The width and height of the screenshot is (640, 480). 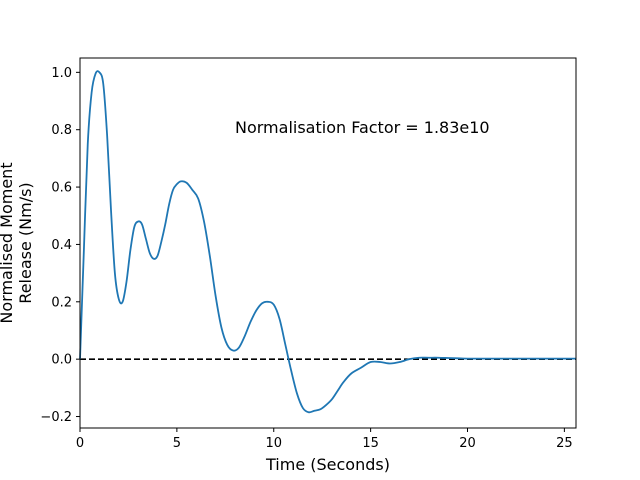 I want to click on x-ticks: 0 5 10 15 20 25, so click(x=324, y=439).